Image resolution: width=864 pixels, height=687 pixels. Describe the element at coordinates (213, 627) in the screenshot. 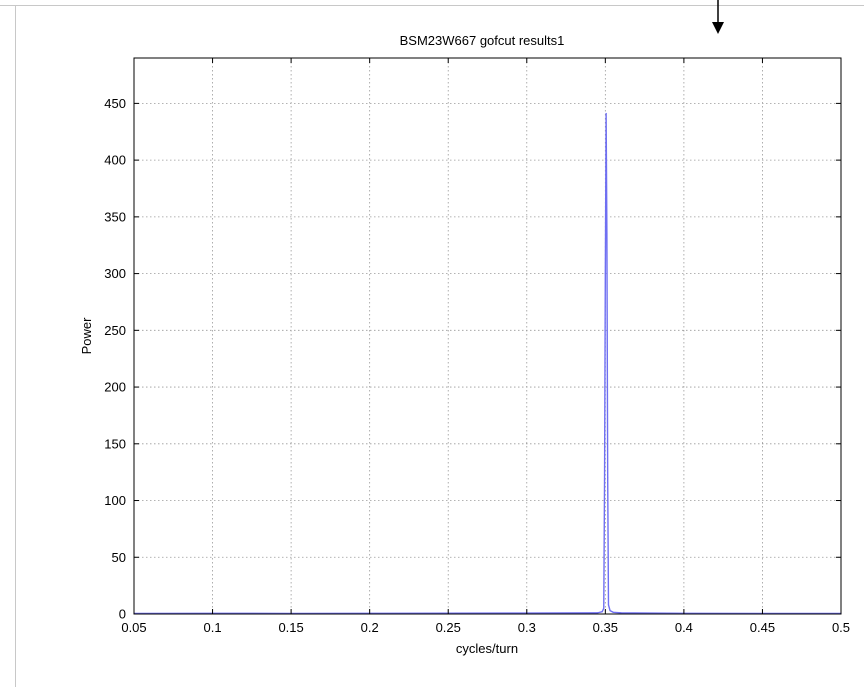

I see `x-tick-label: 0.1` at that location.